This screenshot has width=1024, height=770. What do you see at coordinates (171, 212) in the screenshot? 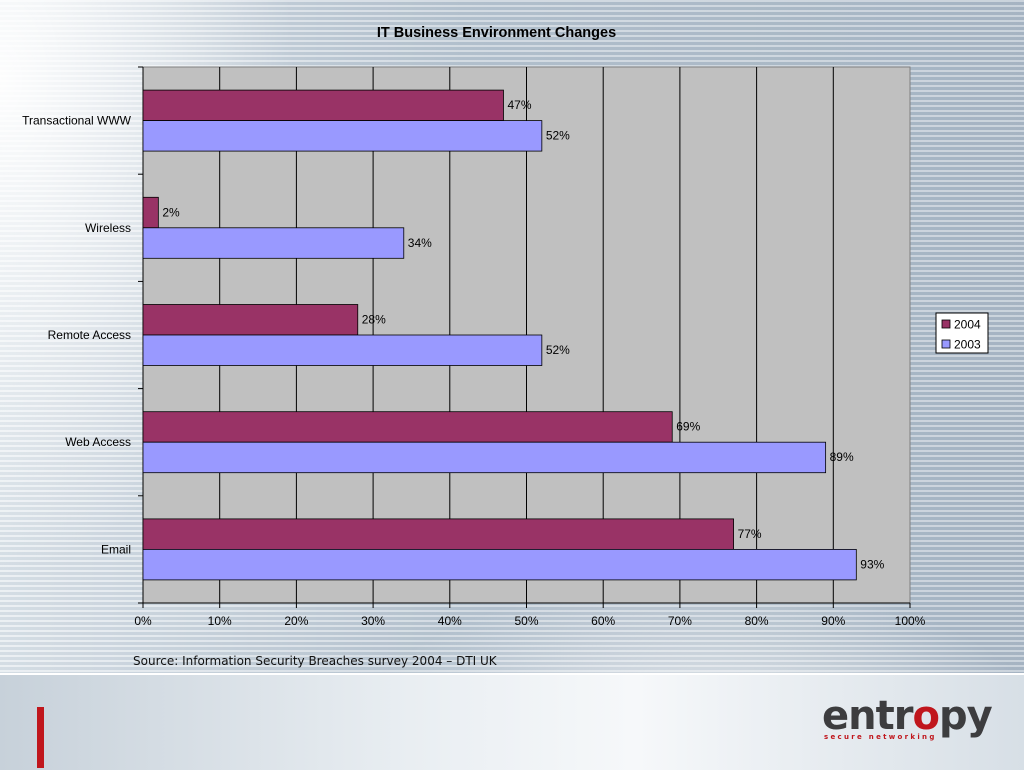
I see `data-label: 2%` at bounding box center [171, 212].